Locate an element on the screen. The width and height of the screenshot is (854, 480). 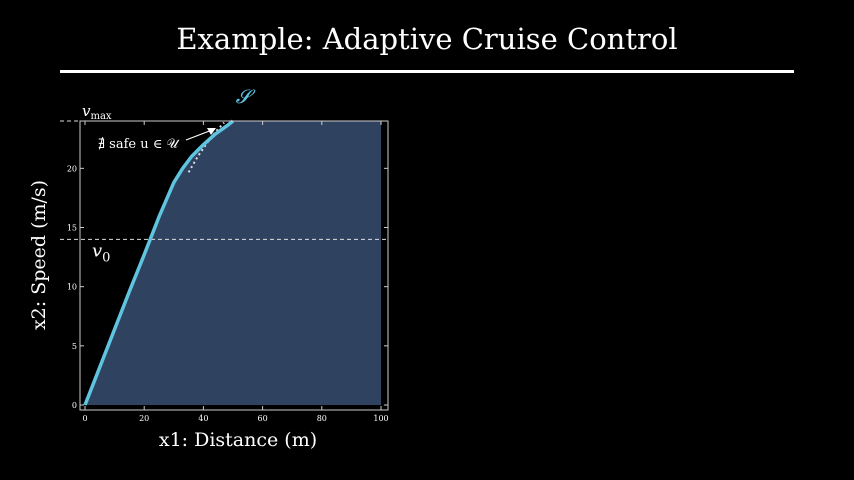
safe-set-boundary is located at coordinates (159, 262).